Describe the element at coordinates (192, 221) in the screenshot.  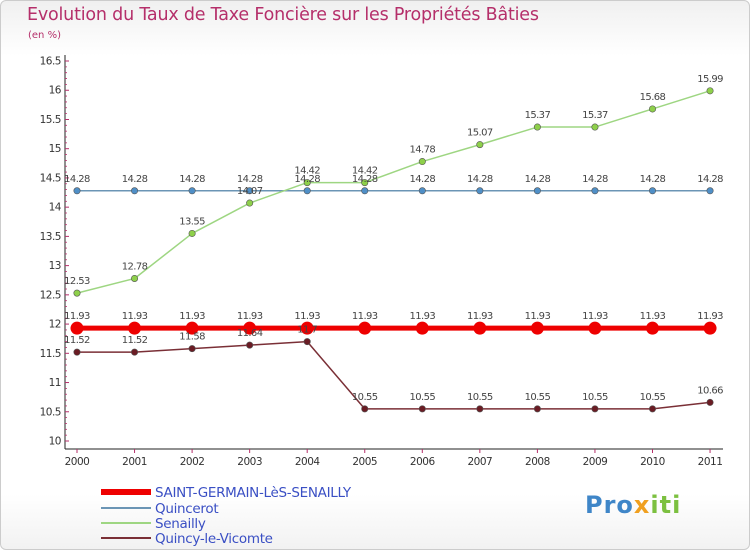
I see `data-label-senailly: 13.55` at that location.